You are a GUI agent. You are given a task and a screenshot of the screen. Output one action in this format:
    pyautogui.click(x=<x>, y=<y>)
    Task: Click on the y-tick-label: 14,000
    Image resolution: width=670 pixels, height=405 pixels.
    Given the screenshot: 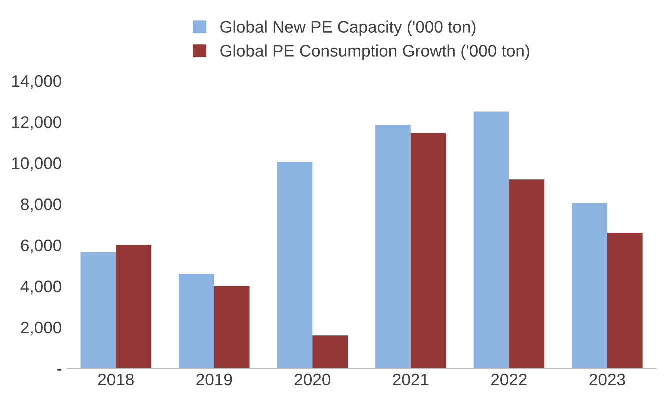 What is the action you would take?
    pyautogui.click(x=37, y=82)
    